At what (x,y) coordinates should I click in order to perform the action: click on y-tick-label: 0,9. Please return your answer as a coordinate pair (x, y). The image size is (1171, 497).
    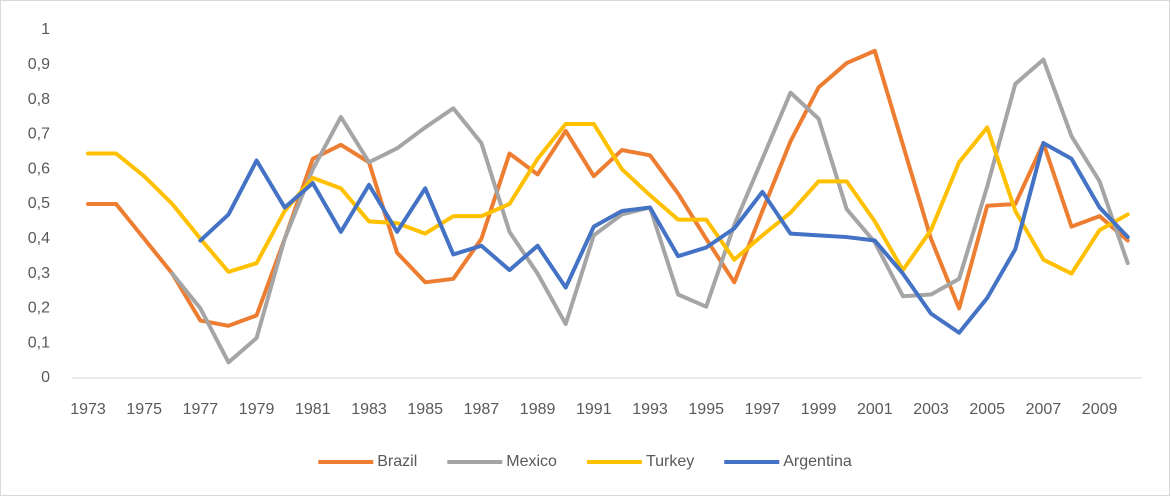
    Looking at the image, I should click on (39, 64).